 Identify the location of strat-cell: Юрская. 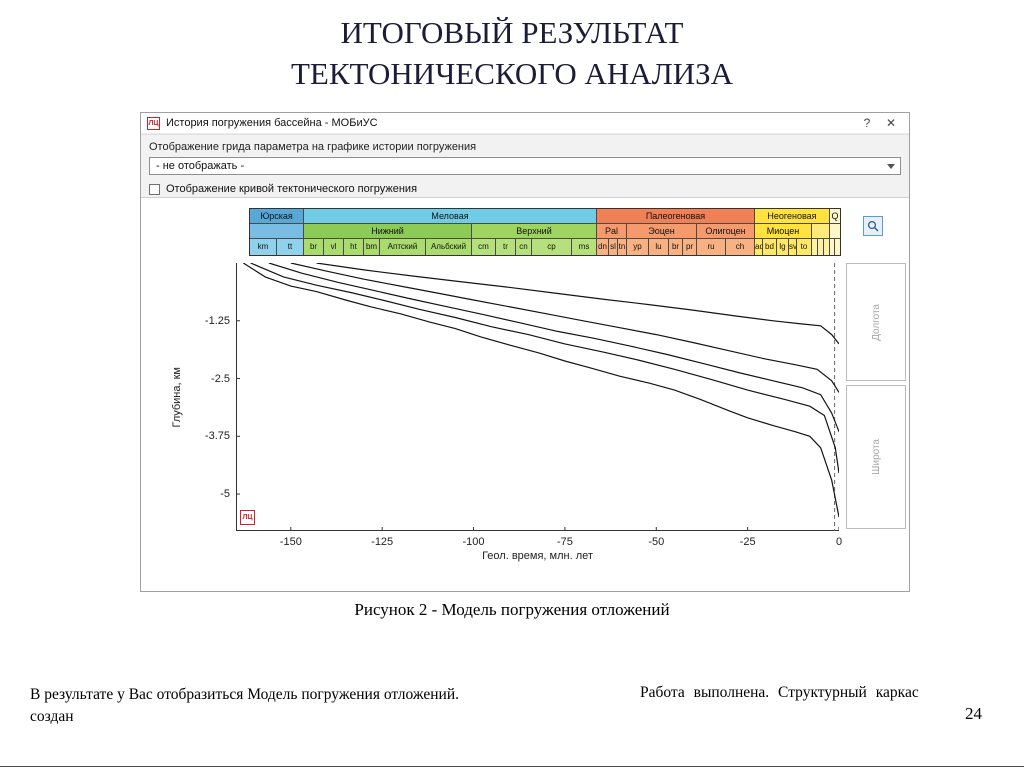
(277, 216).